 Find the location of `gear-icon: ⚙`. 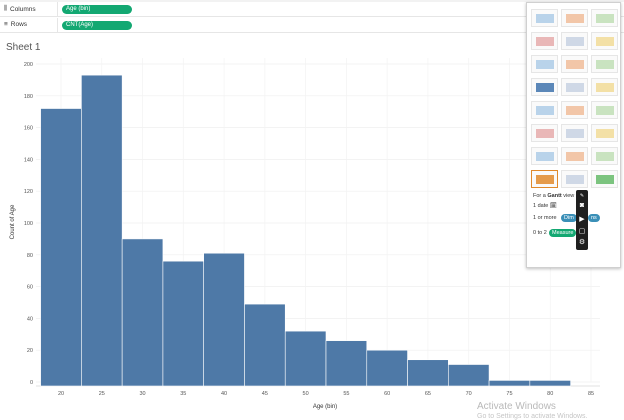

gear-icon: ⚙ is located at coordinates (582, 242).